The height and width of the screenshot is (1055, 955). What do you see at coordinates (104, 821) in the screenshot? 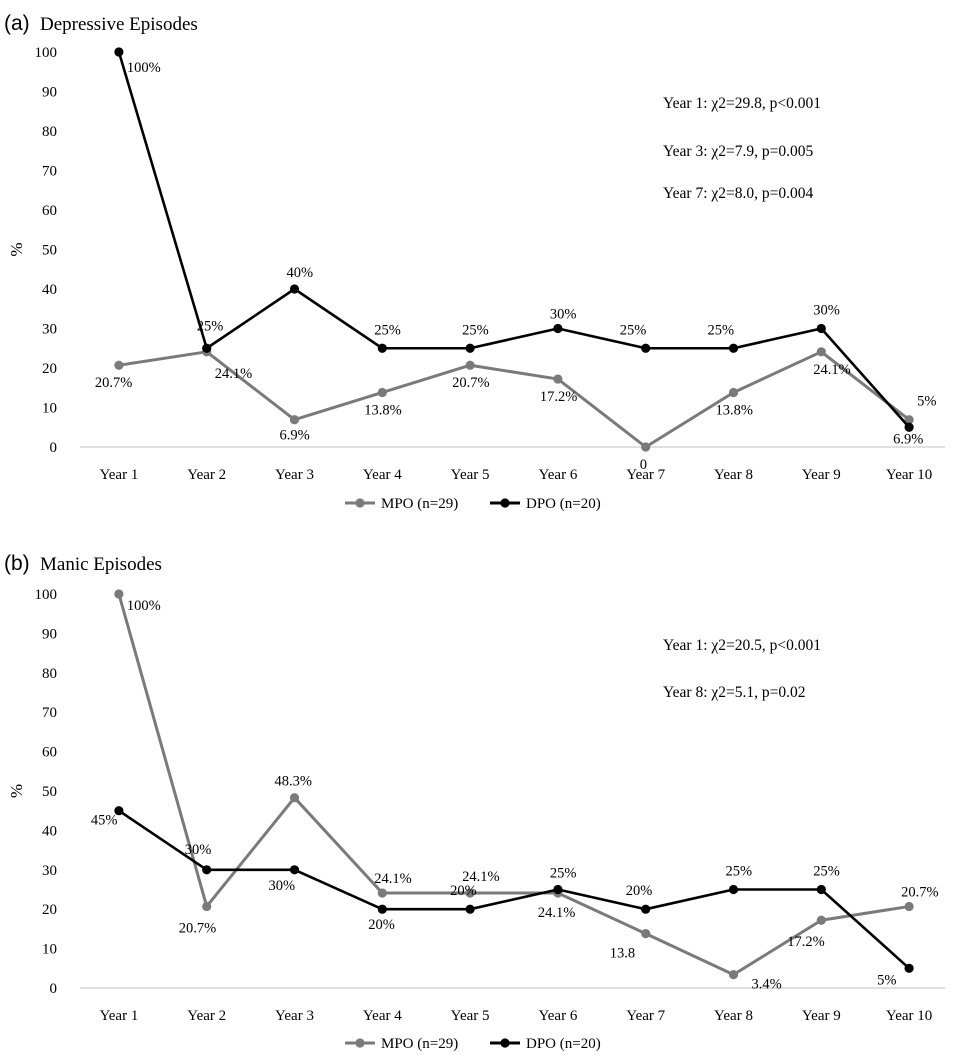
I see `data-label: 45%` at bounding box center [104, 821].